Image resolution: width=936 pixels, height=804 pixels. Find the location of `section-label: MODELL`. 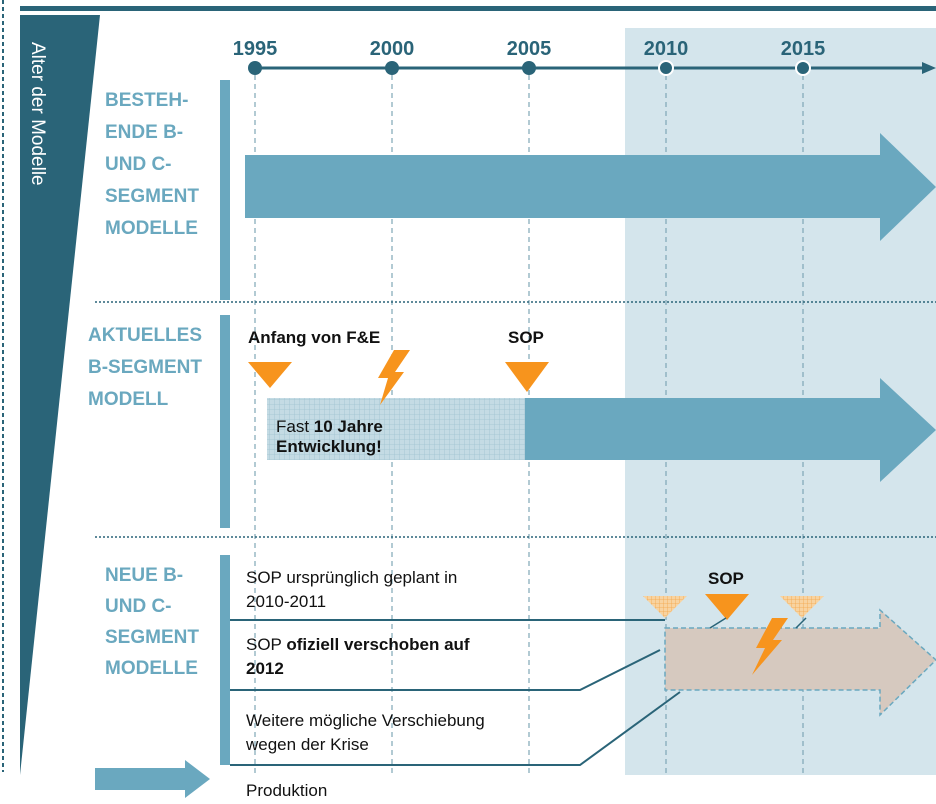

section-label: MODELL is located at coordinates (128, 399).